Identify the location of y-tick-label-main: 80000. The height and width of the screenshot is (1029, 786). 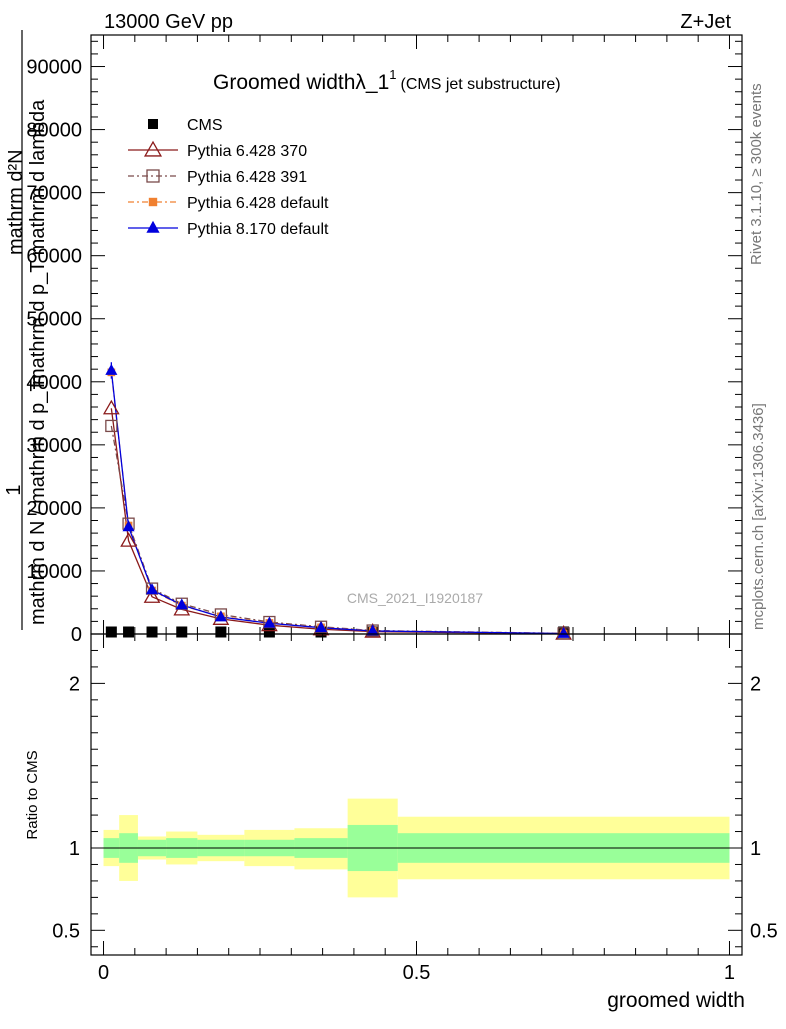
(54, 131).